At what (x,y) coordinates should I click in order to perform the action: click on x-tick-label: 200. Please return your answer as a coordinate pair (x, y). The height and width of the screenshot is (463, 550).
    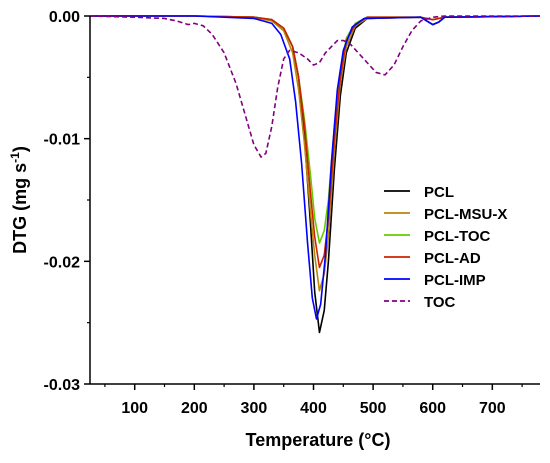
    Looking at the image, I should click on (194, 408).